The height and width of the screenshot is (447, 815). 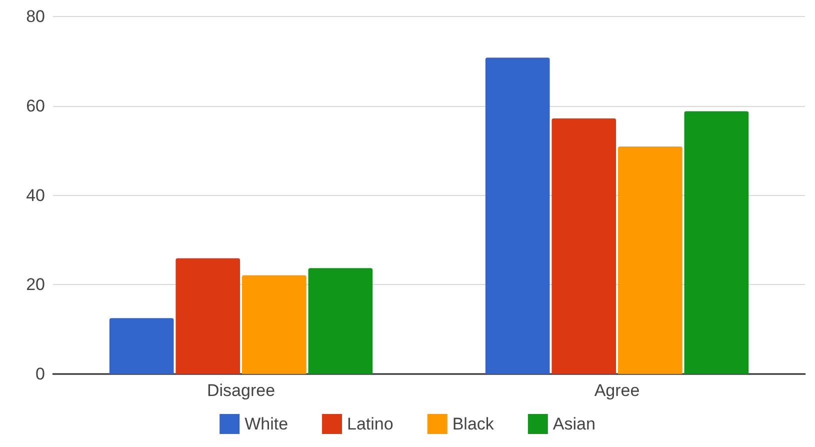 What do you see at coordinates (266, 424) in the screenshot?
I see `legend-label: White` at bounding box center [266, 424].